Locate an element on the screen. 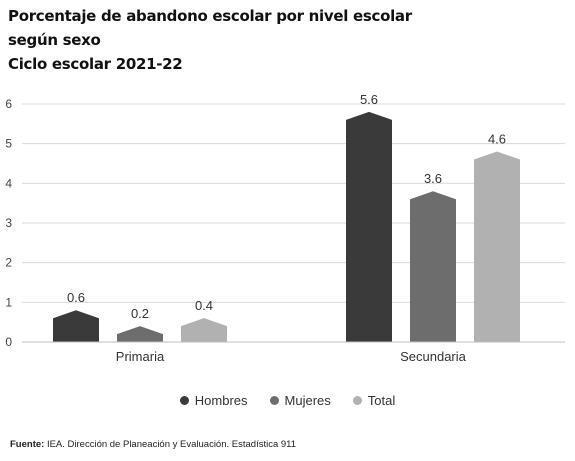  legend-item-total: Total is located at coordinates (374, 400).